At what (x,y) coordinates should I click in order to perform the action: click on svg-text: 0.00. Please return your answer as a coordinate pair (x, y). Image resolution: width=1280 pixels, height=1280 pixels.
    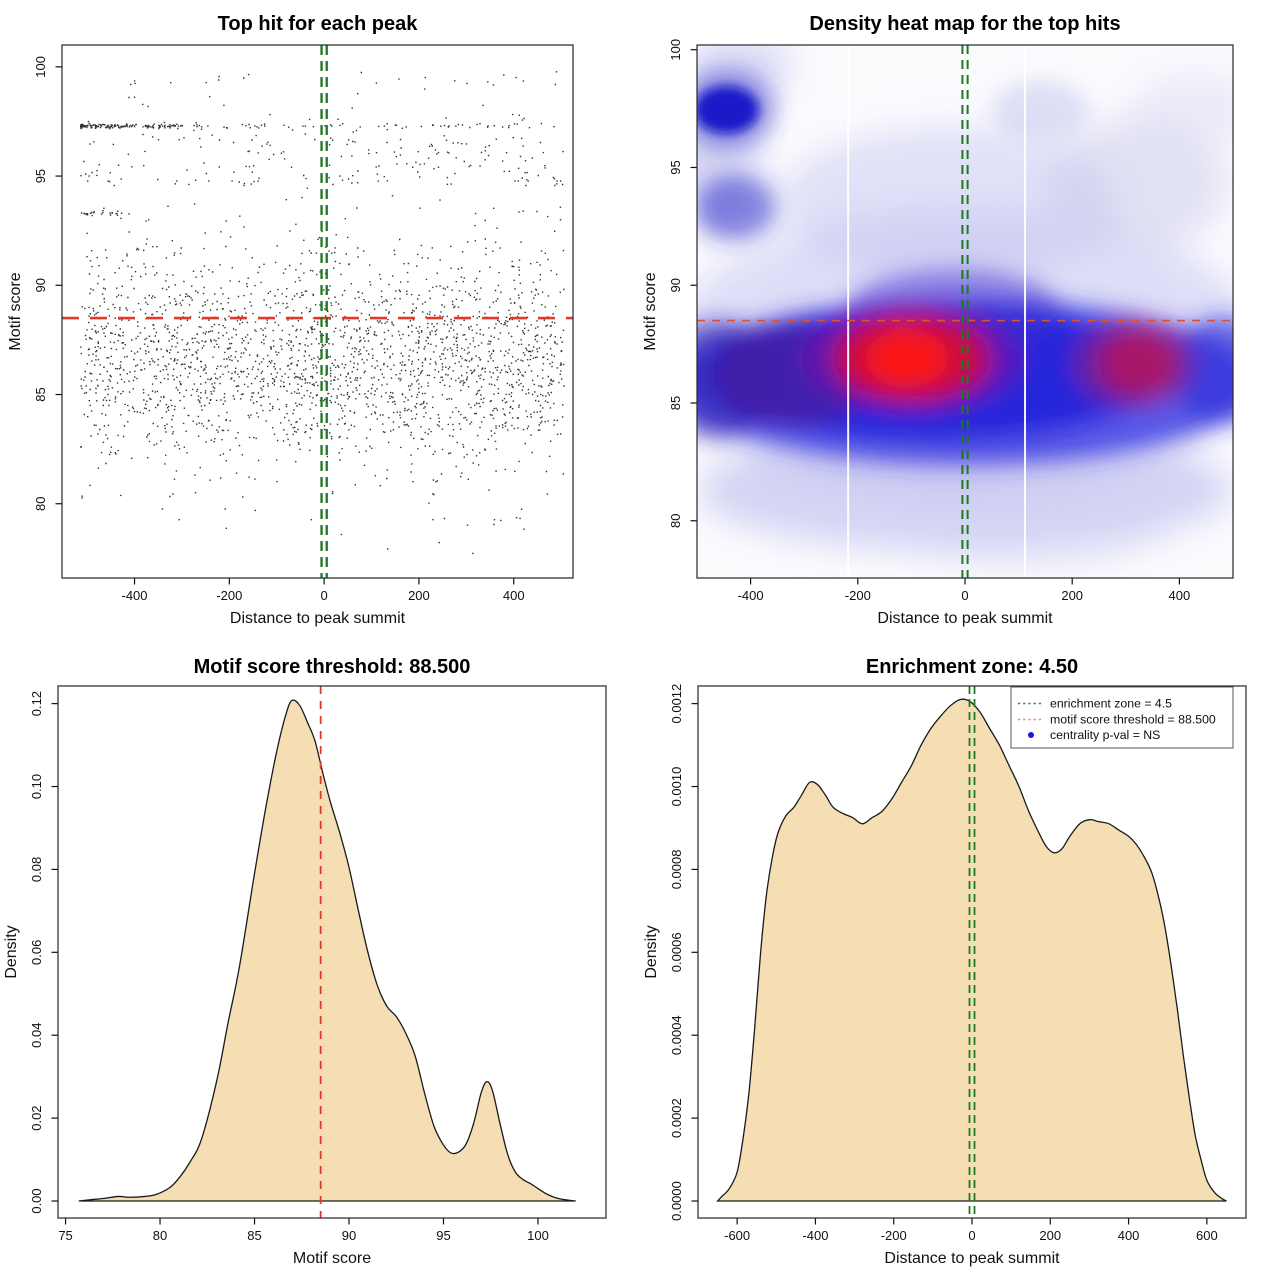
    Looking at the image, I should click on (36, 1200).